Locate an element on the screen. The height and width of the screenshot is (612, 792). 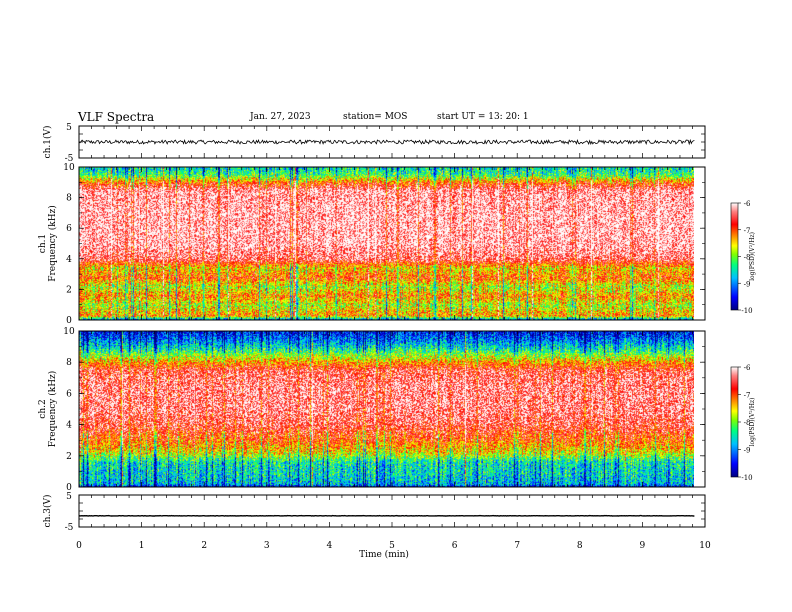
y-axis-label-line: ch.1(V) is located at coordinates (47, 142).